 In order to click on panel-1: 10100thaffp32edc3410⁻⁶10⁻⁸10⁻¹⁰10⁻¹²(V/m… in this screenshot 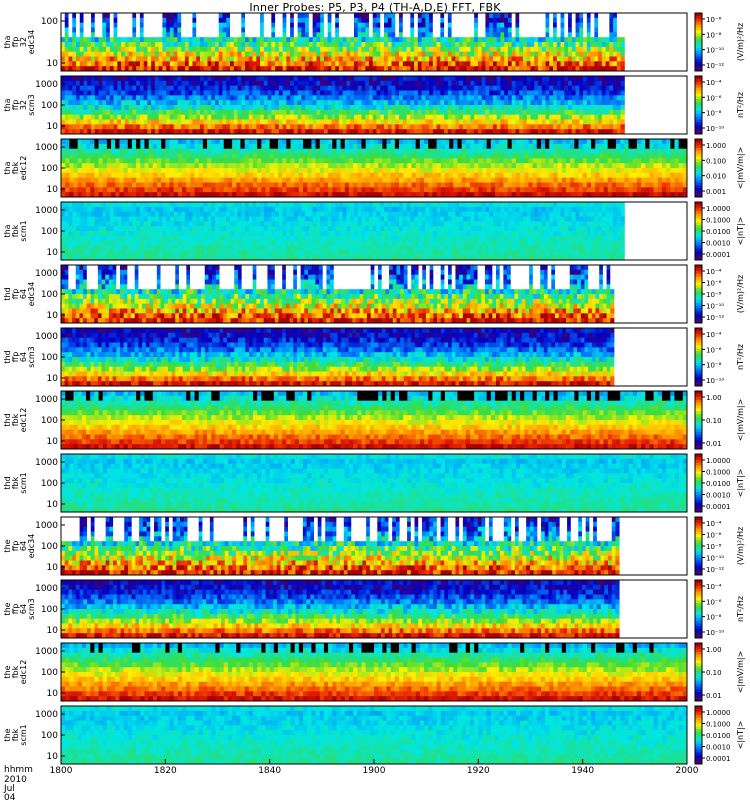, I will do `click(374, 42)`.